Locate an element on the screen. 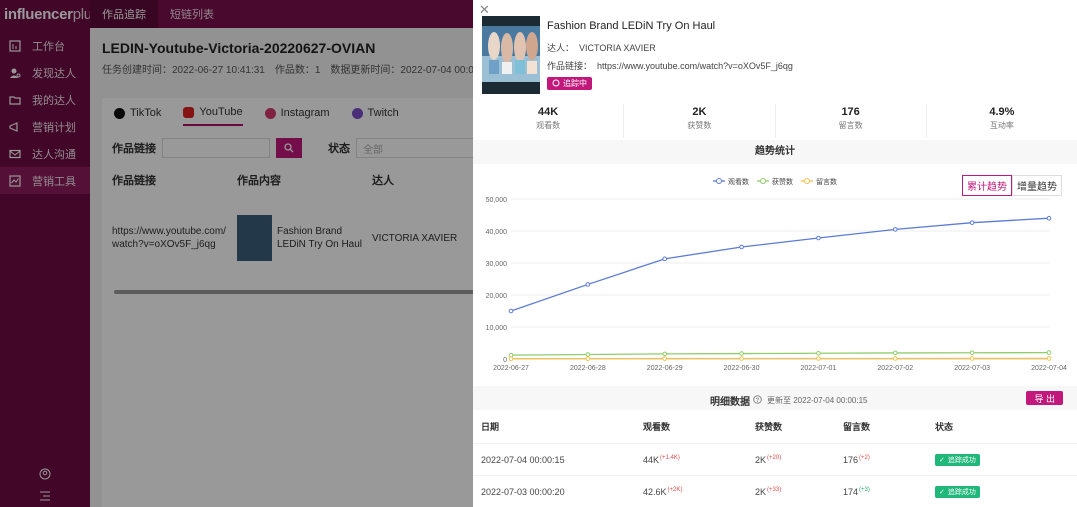 This screenshot has height=507, width=1077. filter-bar: 作品链接 状态 全部 is located at coordinates (299, 148).